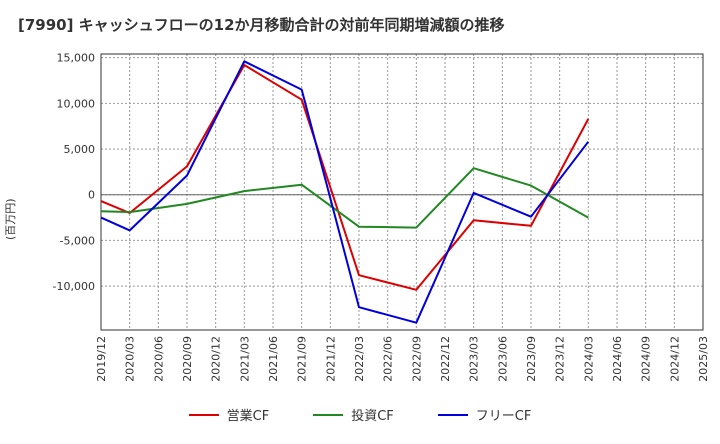  I want to click on y-tick-label: 15,000, so click(76, 58).